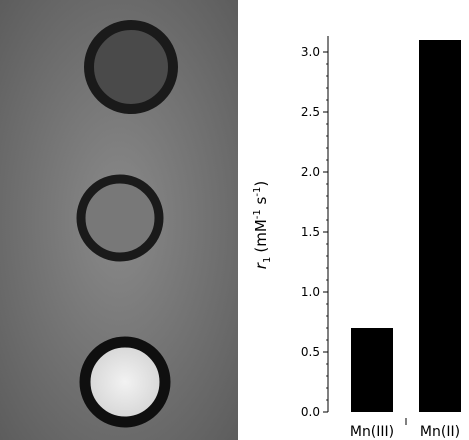 The width and height of the screenshot is (469, 440). I want to click on y-label-subscript: 1, so click(267, 260).